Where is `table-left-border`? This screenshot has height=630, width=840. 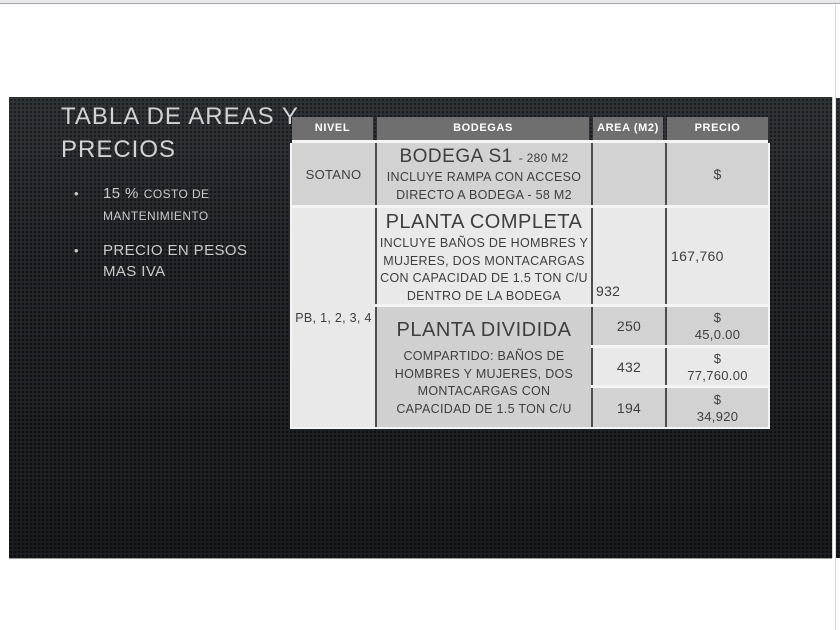
table-left-border is located at coordinates (291, 286).